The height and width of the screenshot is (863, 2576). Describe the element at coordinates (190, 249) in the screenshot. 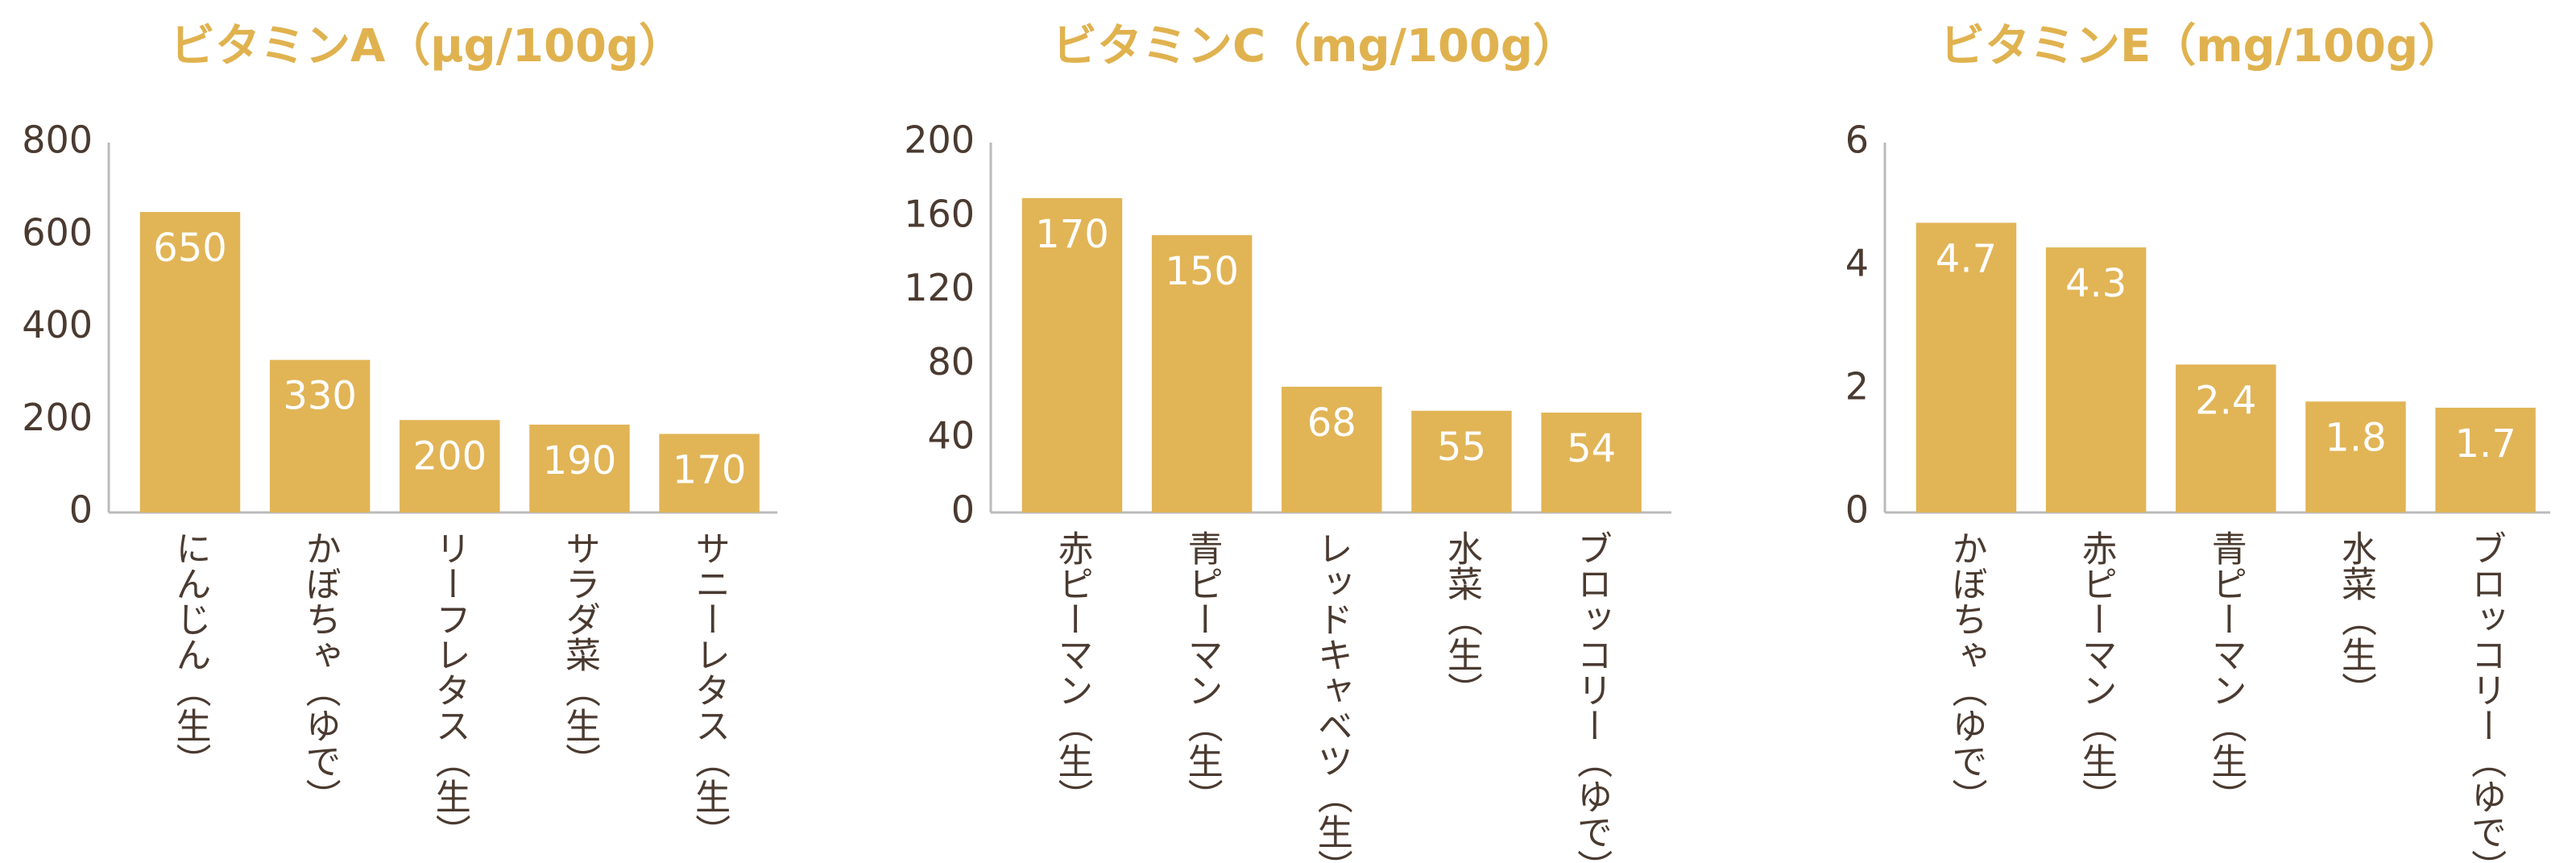

I see `value-label: 650` at that location.